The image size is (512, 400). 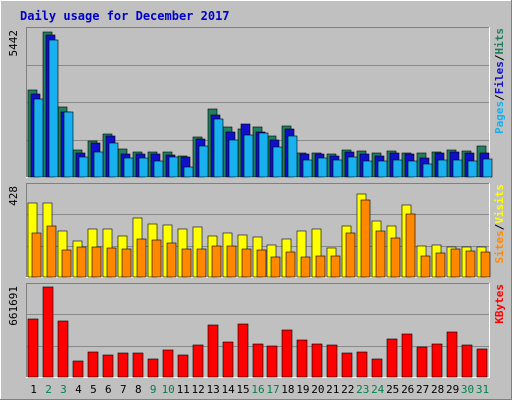 What do you see at coordinates (302, 389) in the screenshot?
I see `x-axis-label: 19` at bounding box center [302, 389].